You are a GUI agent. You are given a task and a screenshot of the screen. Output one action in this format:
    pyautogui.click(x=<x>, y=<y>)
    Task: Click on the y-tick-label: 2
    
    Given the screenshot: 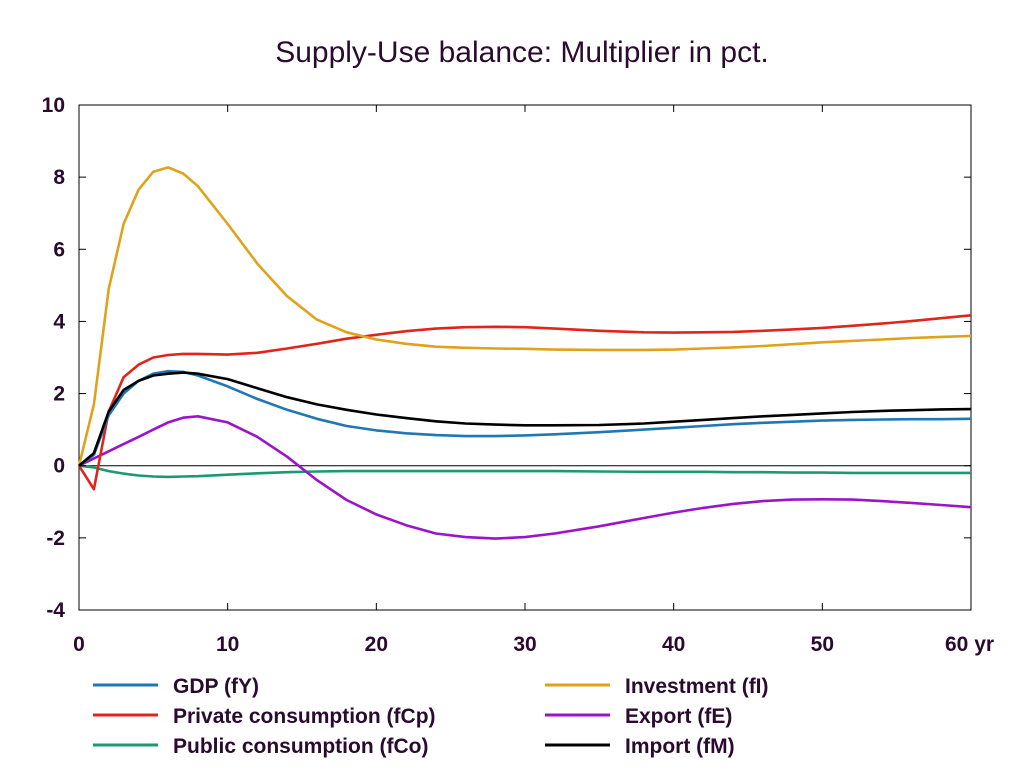 What is the action you would take?
    pyautogui.click(x=59, y=394)
    